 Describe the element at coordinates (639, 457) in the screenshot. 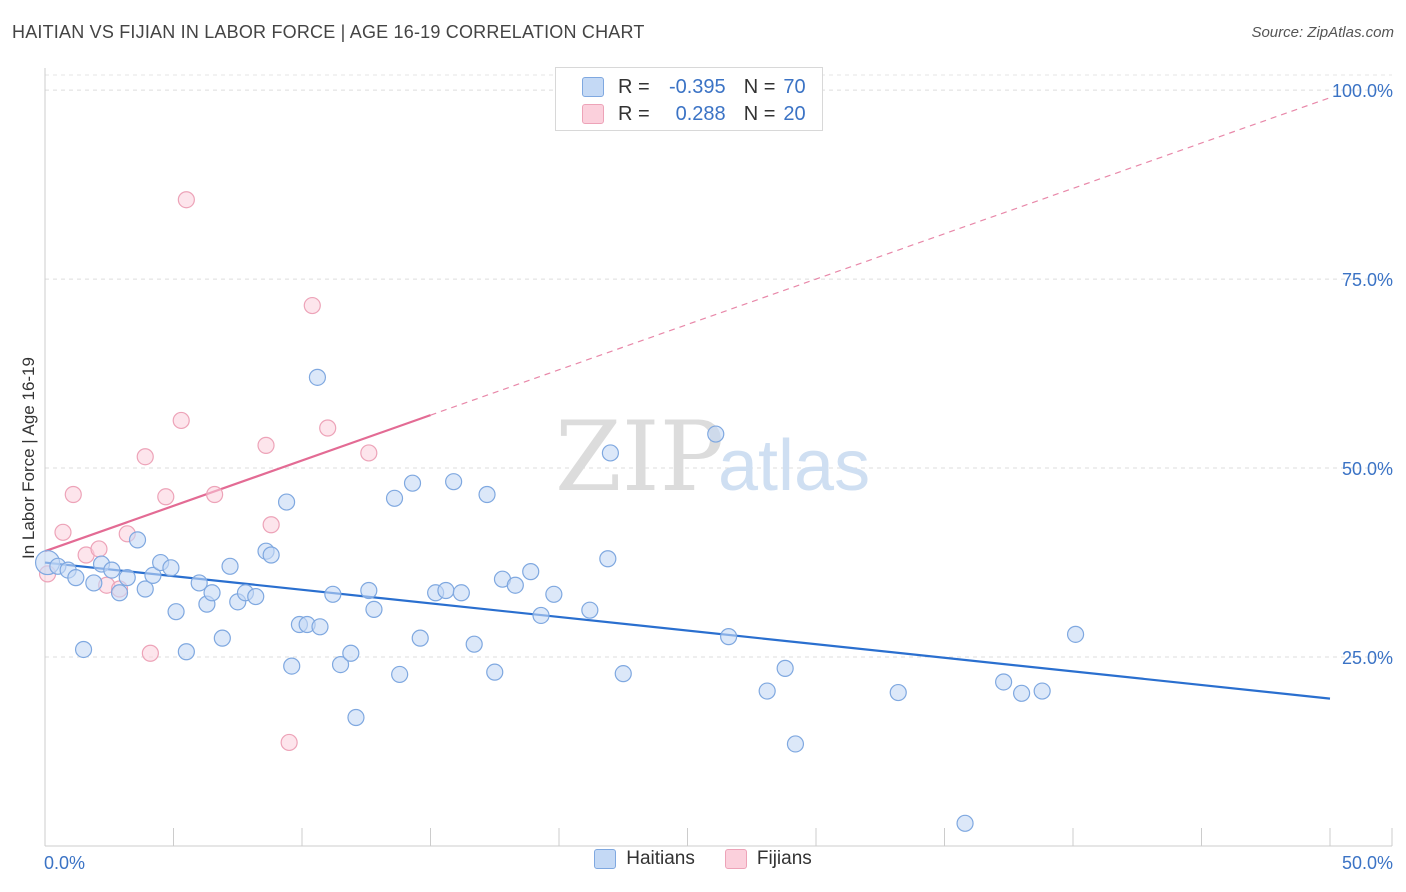

I see `watermark-zip: ZIP` at that location.